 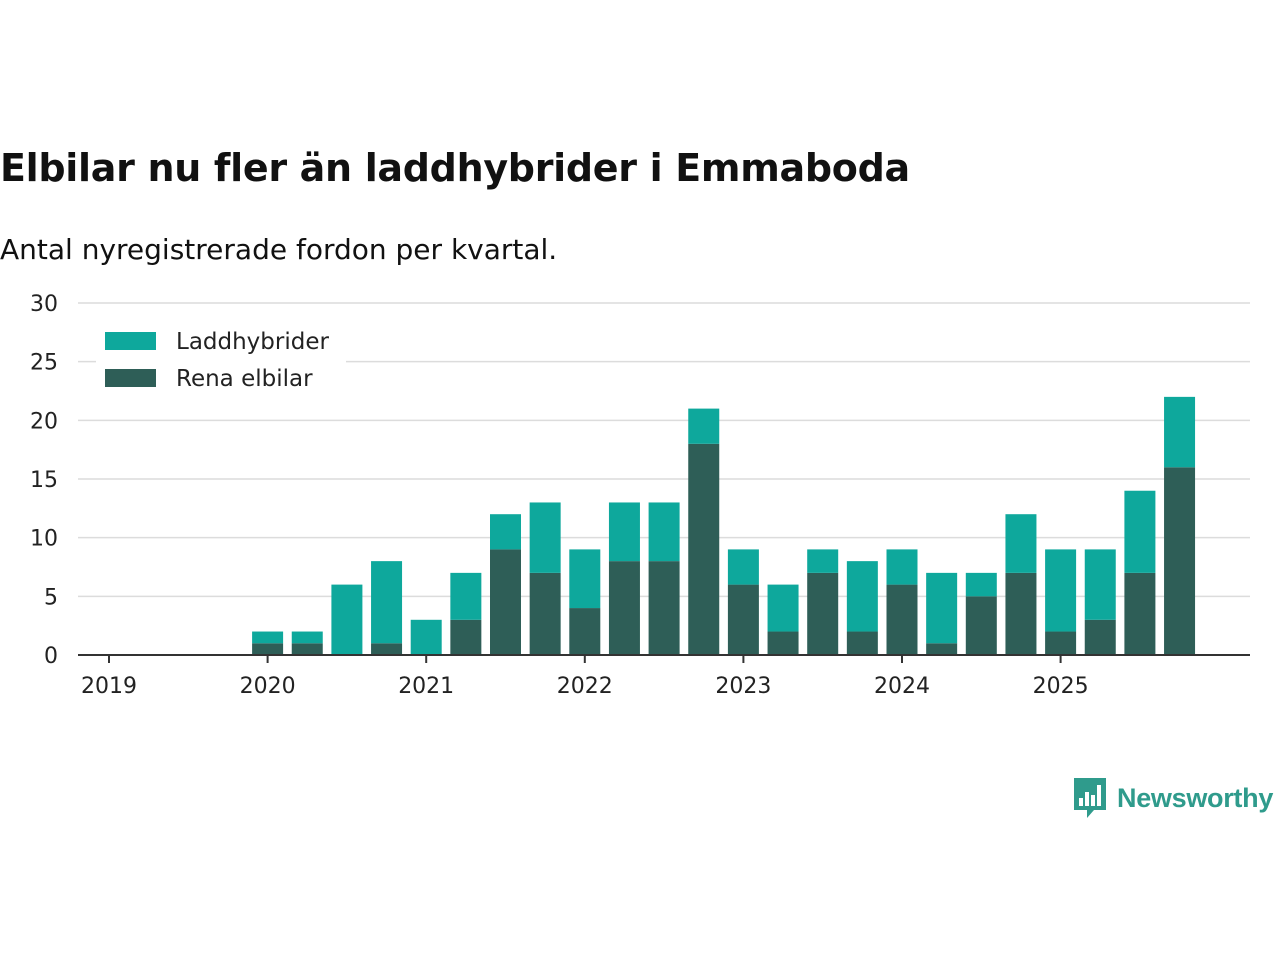 What do you see at coordinates (1195, 797) in the screenshot?
I see `brand-name: Newsworthy` at bounding box center [1195, 797].